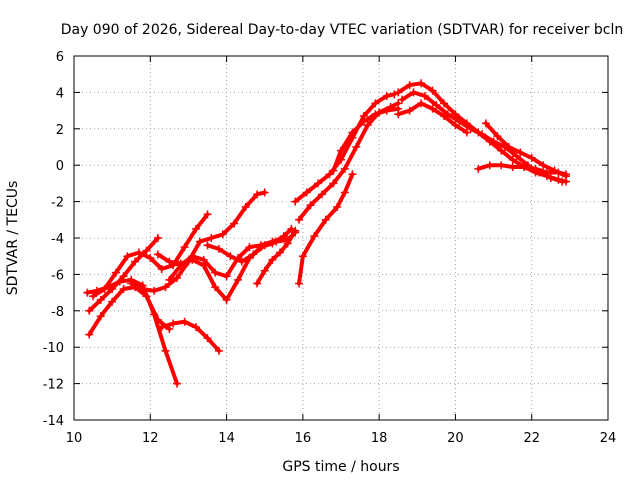 The height and width of the screenshot is (480, 640). Describe the element at coordinates (60, 93) in the screenshot. I see `y-tick-label: 4` at that location.